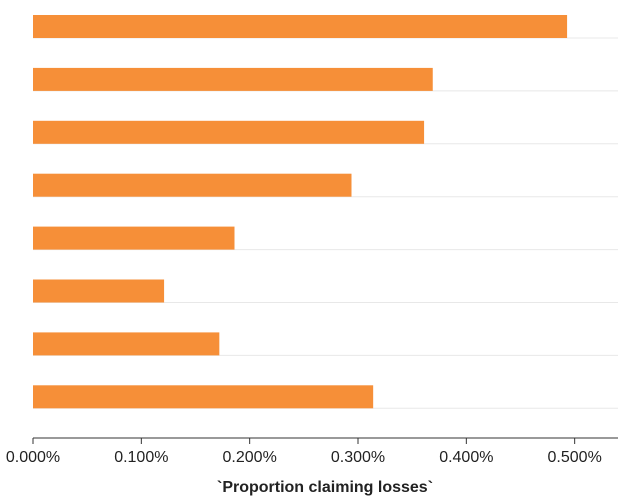 This screenshot has width=633, height=504. I want to click on x-axis-title: `Proportion claiming losses`, so click(325, 487).